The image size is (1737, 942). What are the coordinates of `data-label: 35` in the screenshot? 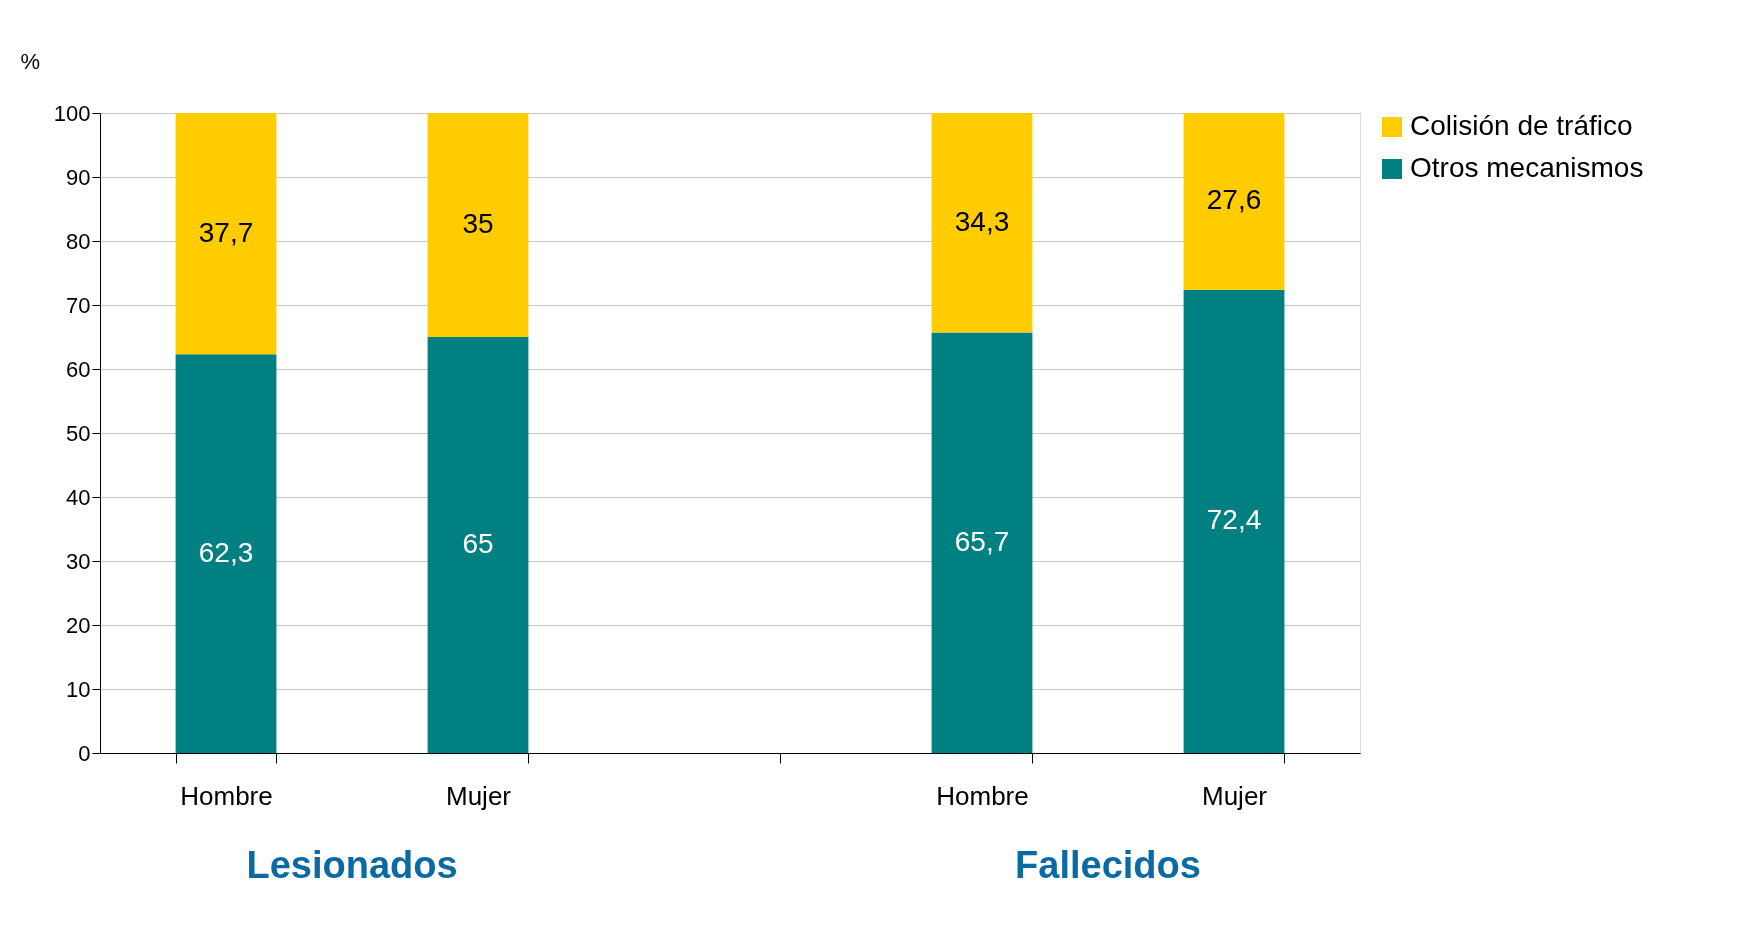 It's located at (478, 223).